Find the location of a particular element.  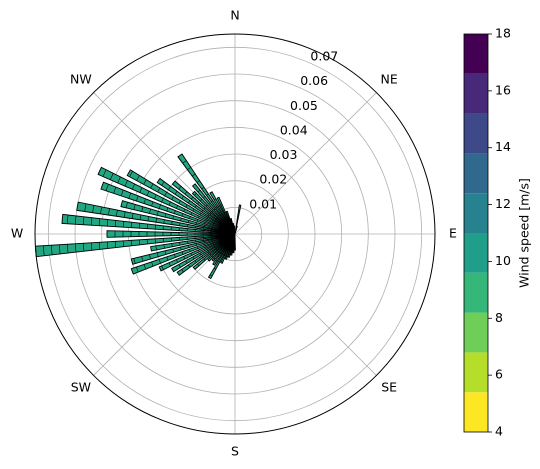

colorbar-tick-label: 14 is located at coordinates (503, 146).